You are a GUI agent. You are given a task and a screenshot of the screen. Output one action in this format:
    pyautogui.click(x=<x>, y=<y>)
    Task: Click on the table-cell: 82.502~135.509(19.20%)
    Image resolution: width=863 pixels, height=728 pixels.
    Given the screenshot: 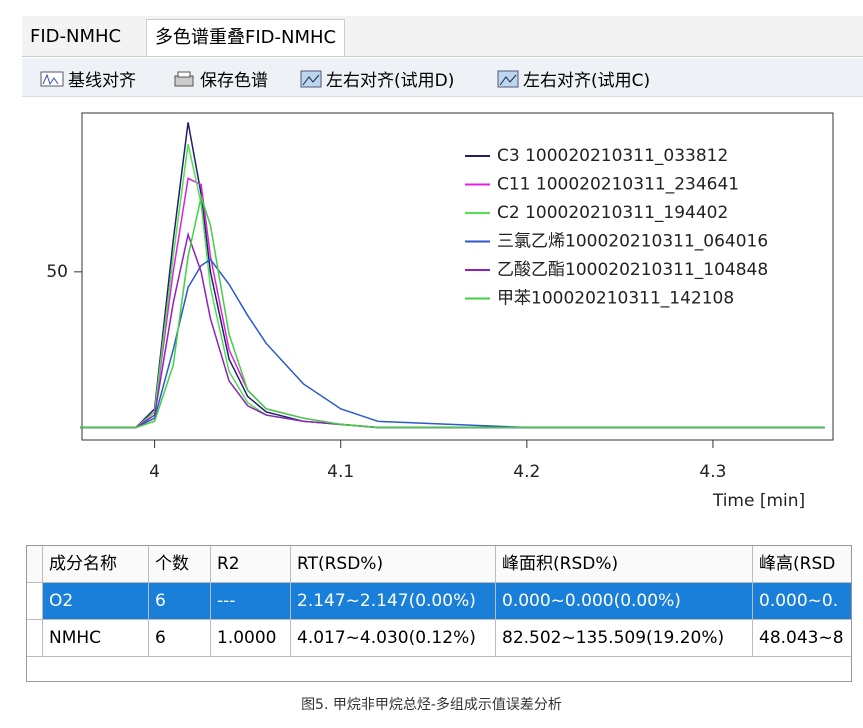 What is the action you would take?
    pyautogui.click(x=624, y=638)
    